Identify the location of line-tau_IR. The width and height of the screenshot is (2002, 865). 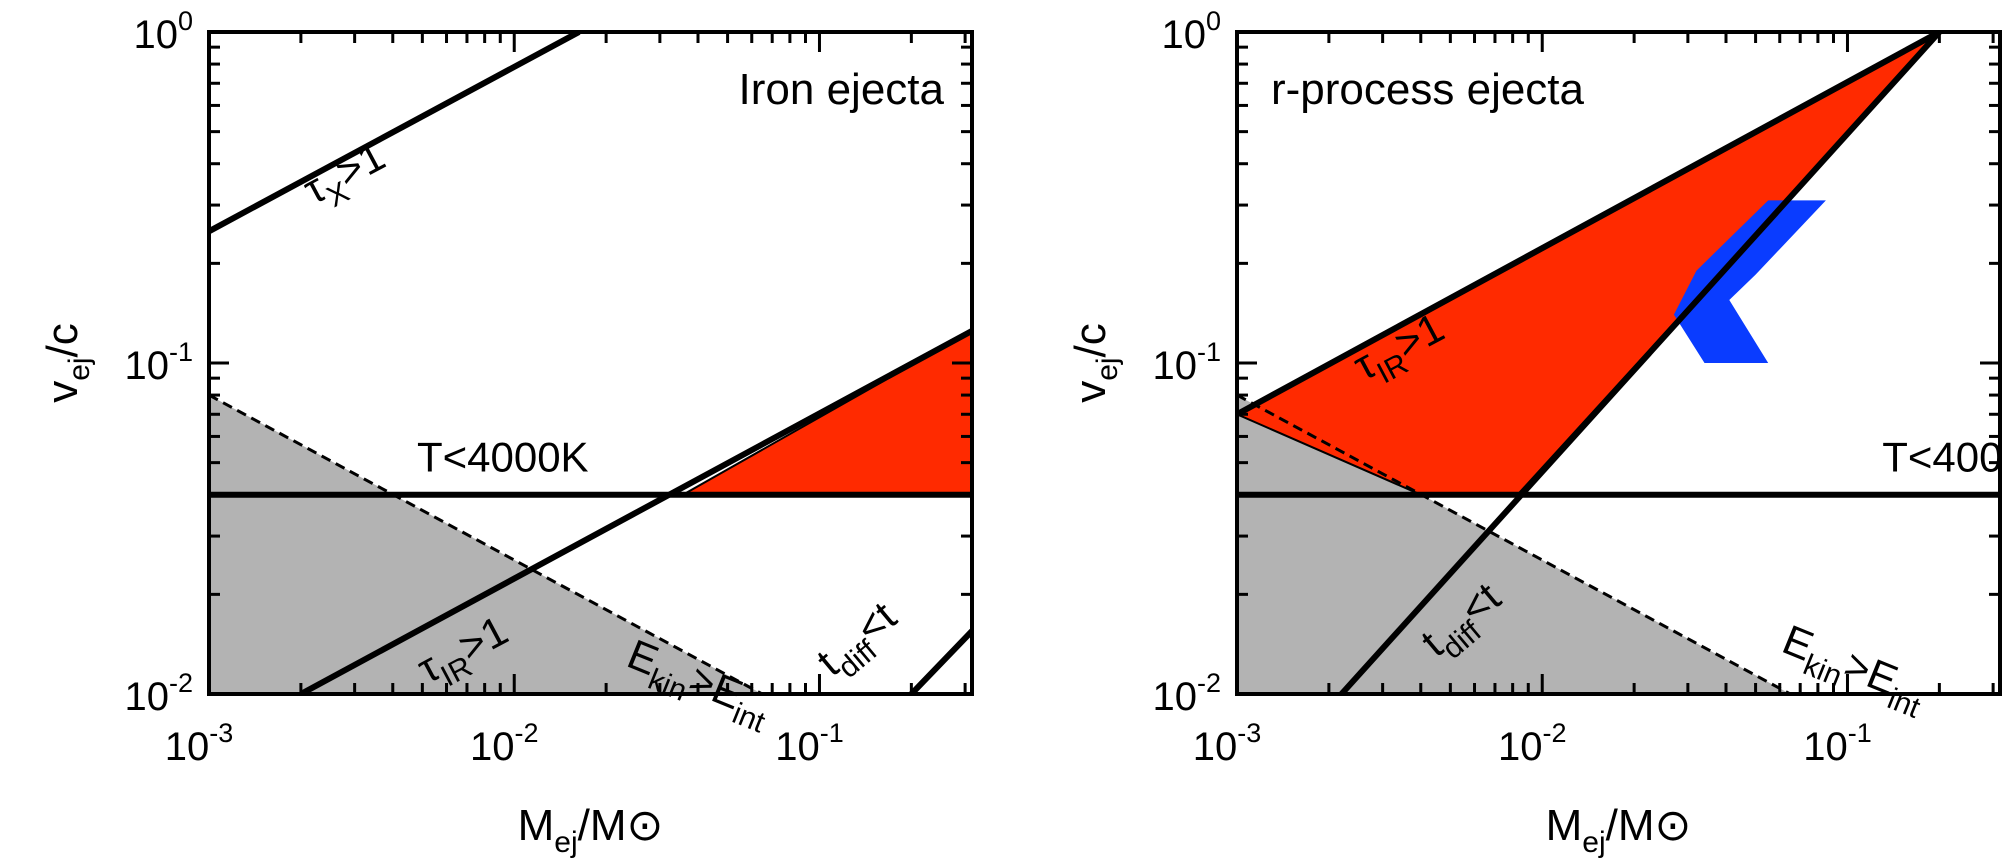
(635, 511).